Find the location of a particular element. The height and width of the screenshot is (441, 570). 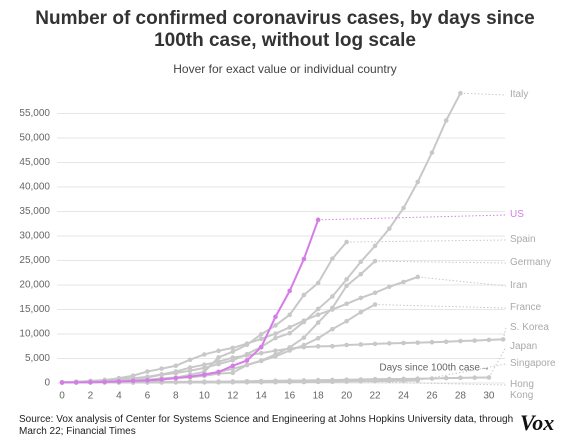

x-tick-label: 24 is located at coordinates (404, 396).